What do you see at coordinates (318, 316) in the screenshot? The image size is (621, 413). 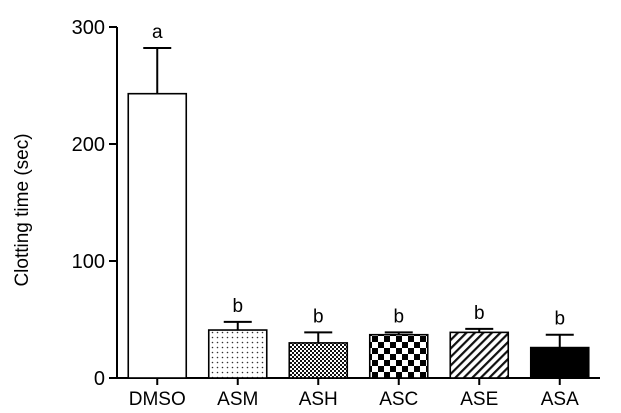 I see `significance-label-ash: b` at bounding box center [318, 316].